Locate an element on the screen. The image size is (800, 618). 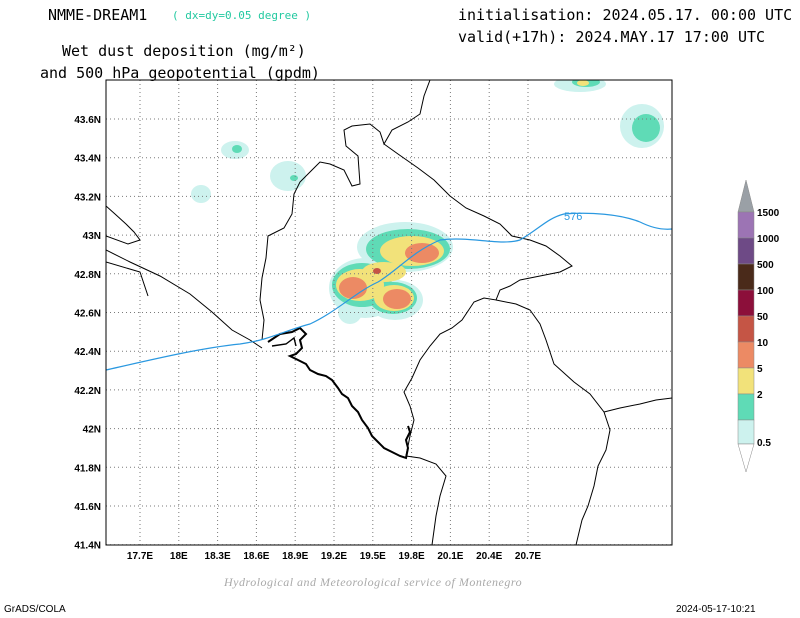
legend-label: 0.5 is located at coordinates (764, 443).